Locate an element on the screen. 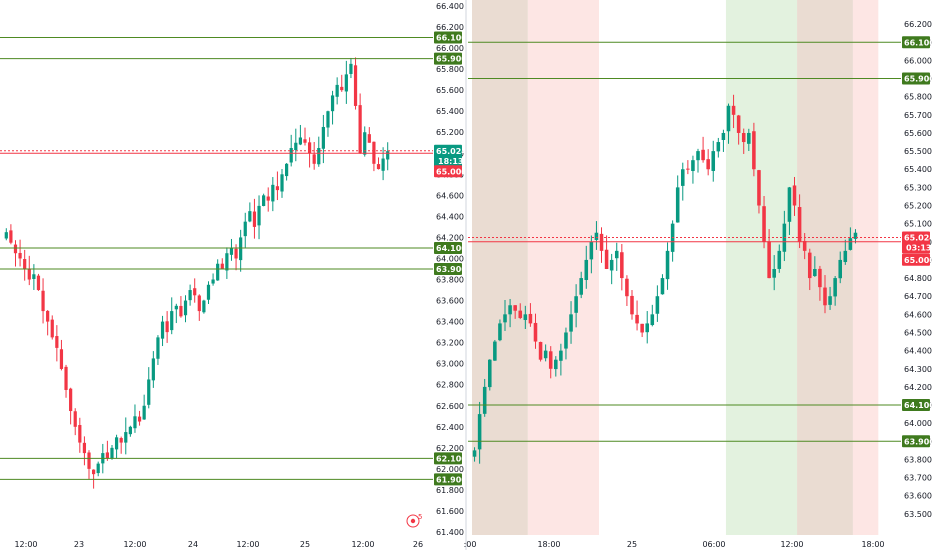 The height and width of the screenshot is (550, 932). reference-price-tag is located at coordinates (916, 259).